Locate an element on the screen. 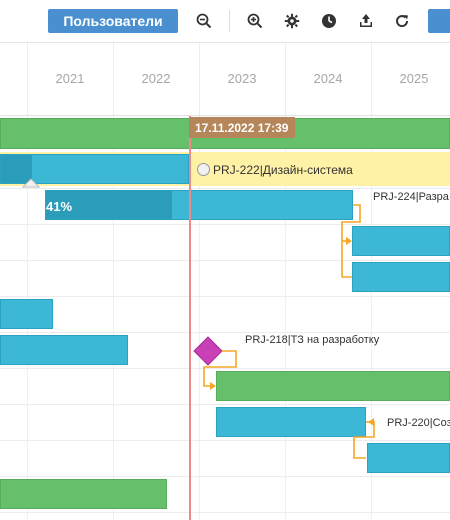 This screenshot has height=520, width=450. task-label: PRJ-218|ТЗ на разработку is located at coordinates (312, 340).